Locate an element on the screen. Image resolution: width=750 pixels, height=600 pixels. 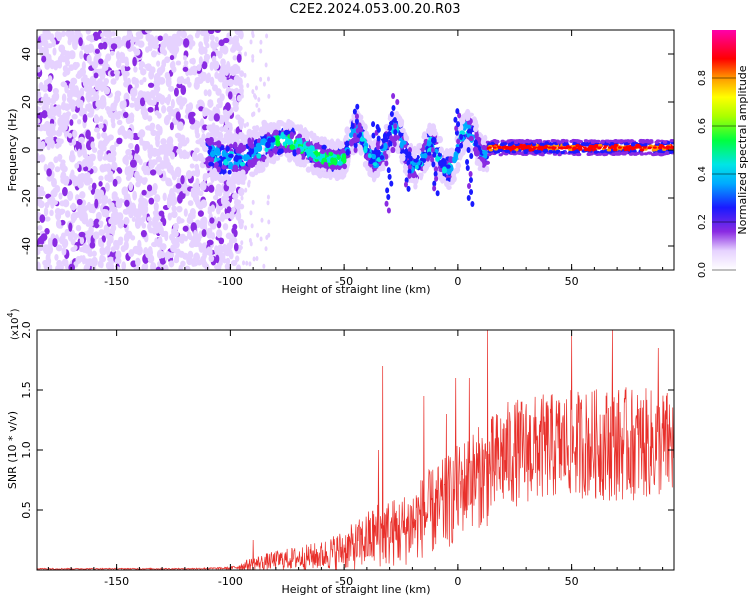
snr-multiplier-exponent: 4 is located at coordinates (10, 314).